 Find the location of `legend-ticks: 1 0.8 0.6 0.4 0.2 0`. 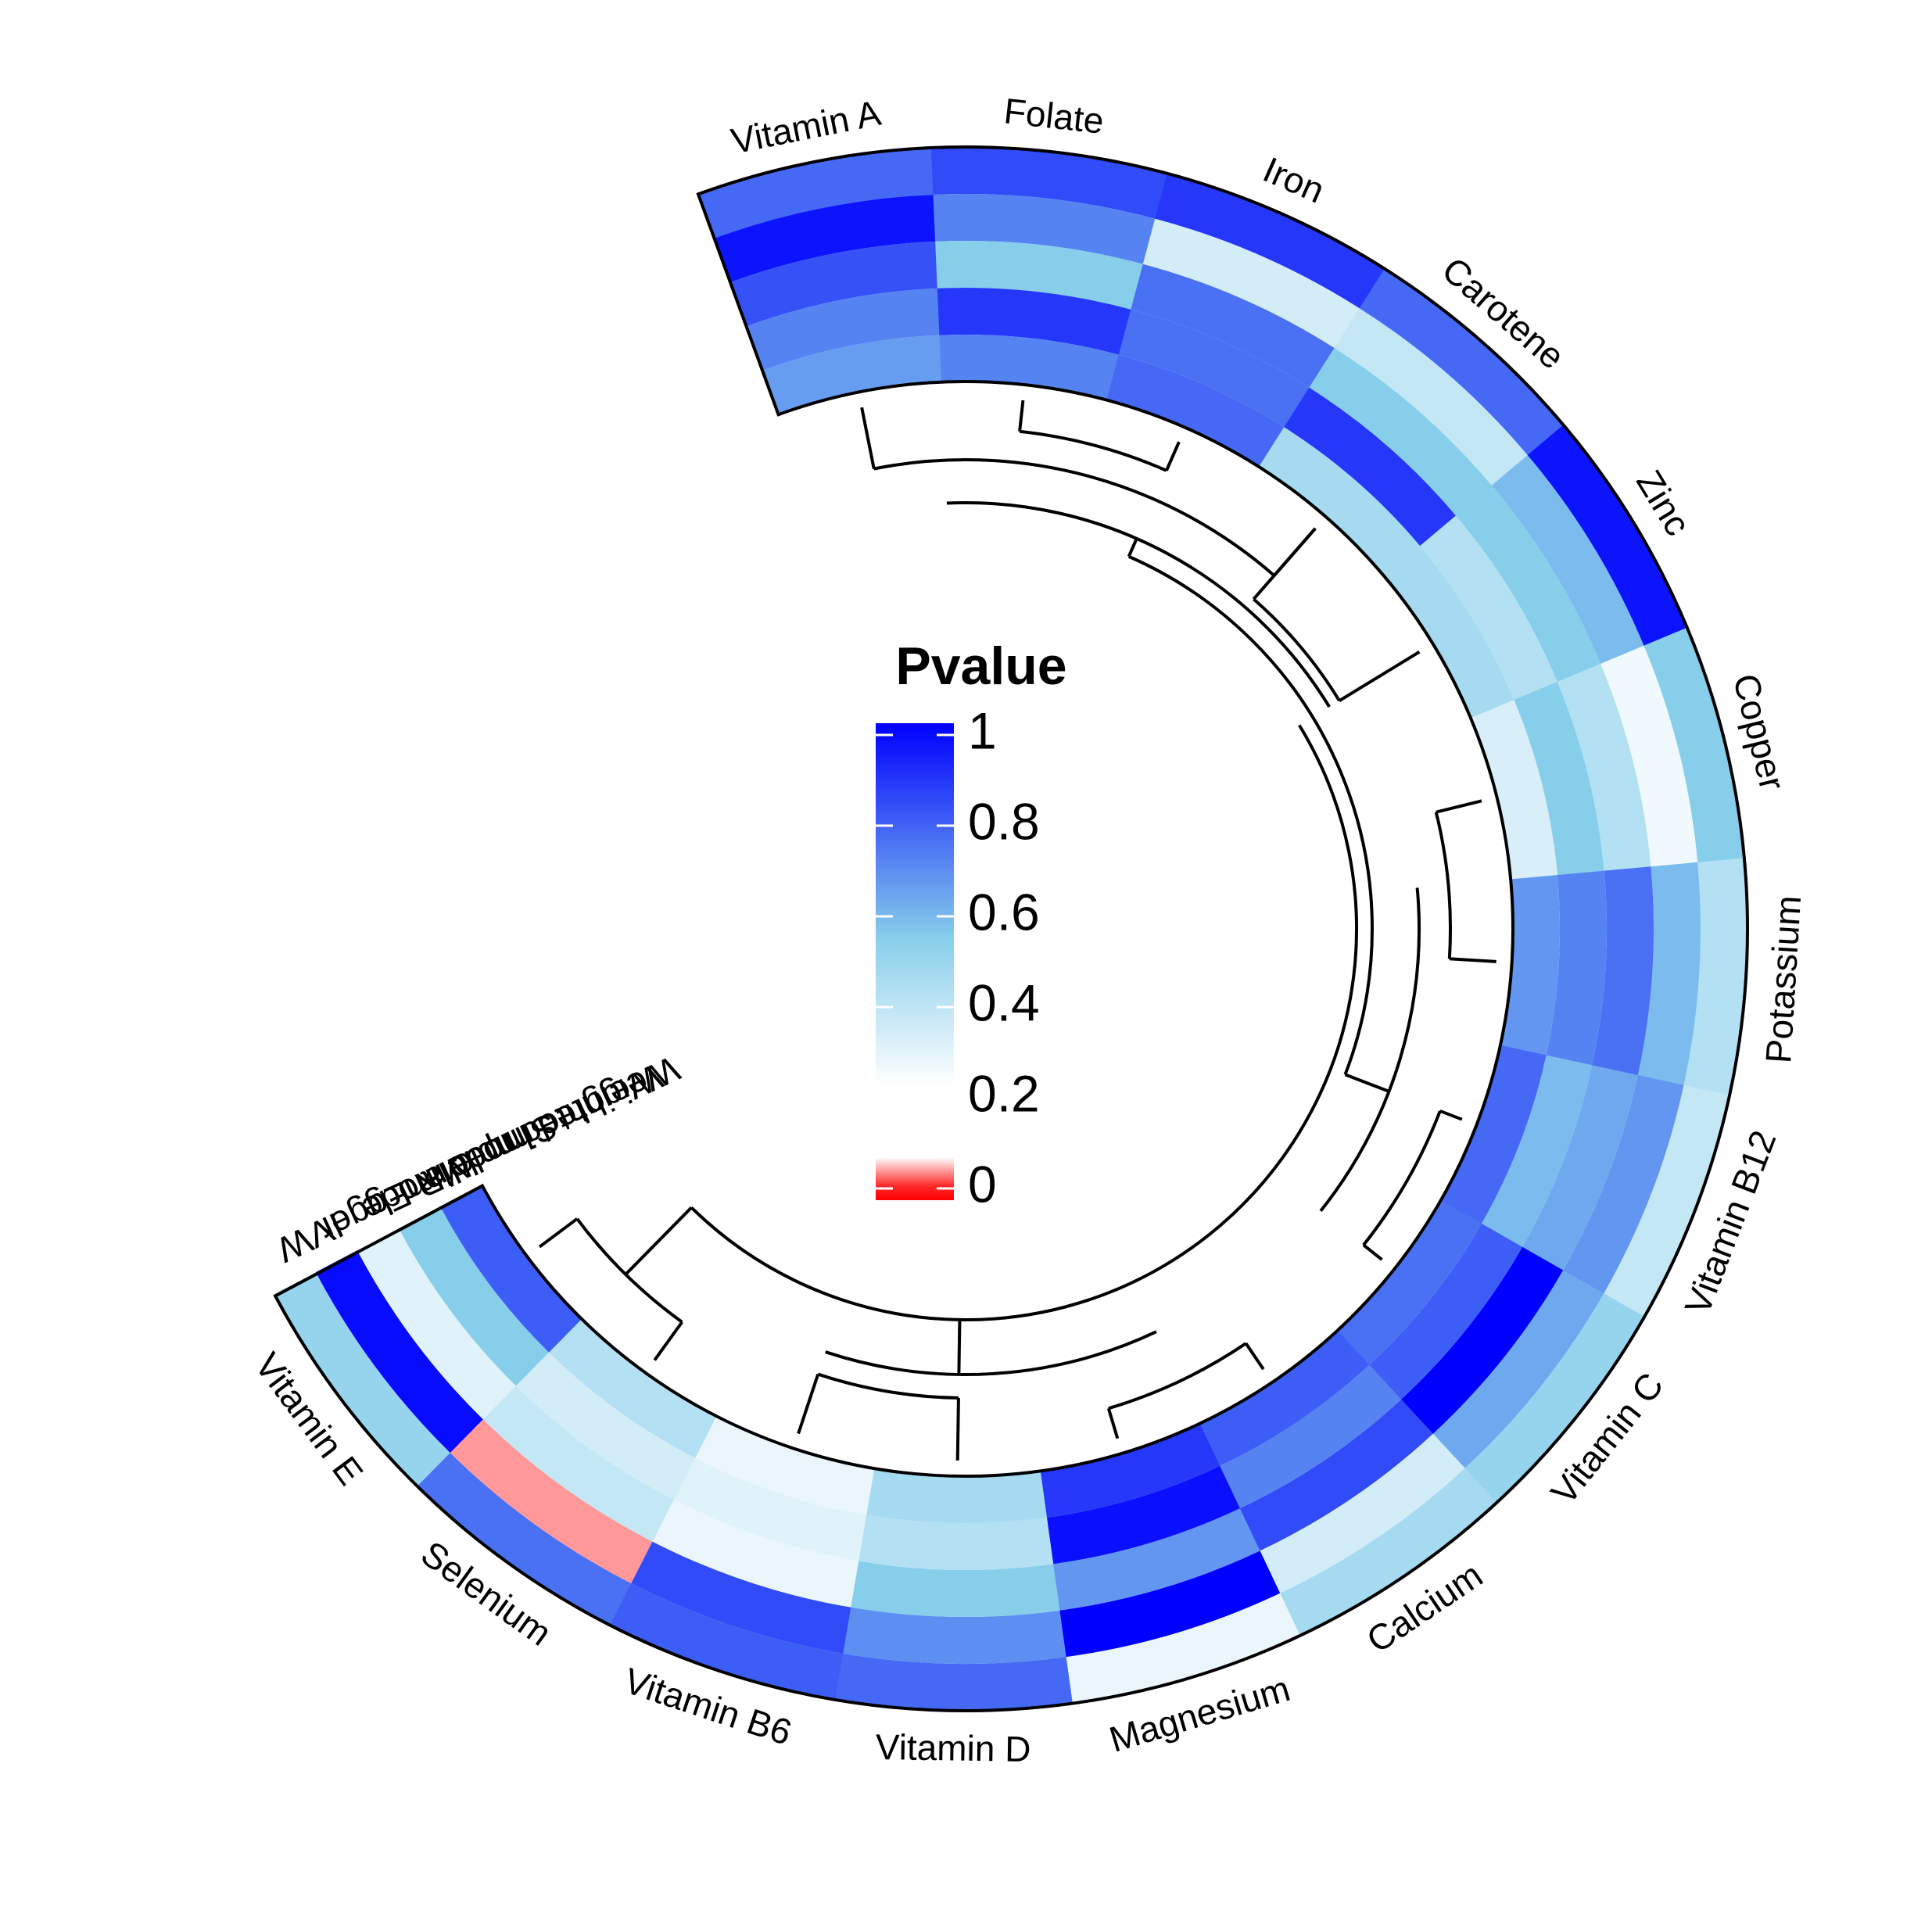

legend-ticks: 1 0.8 0.6 0.4 0.2 0 is located at coordinates (958, 957).